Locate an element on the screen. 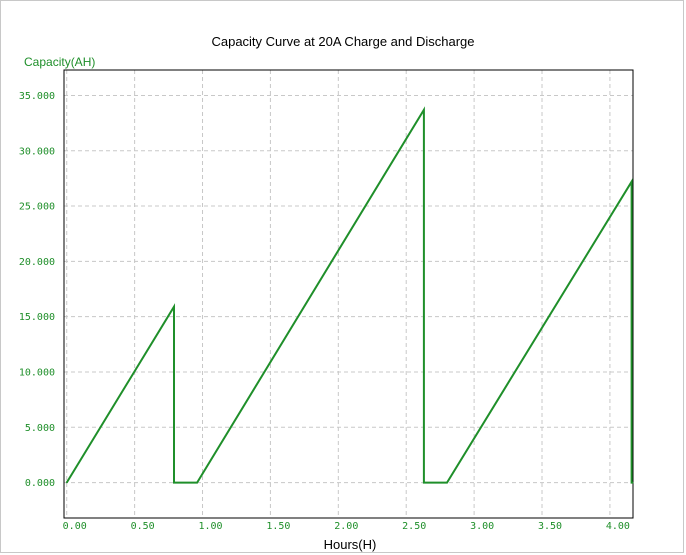 This screenshot has width=686, height=555. x-tick-label: 4.00 is located at coordinates (618, 526).